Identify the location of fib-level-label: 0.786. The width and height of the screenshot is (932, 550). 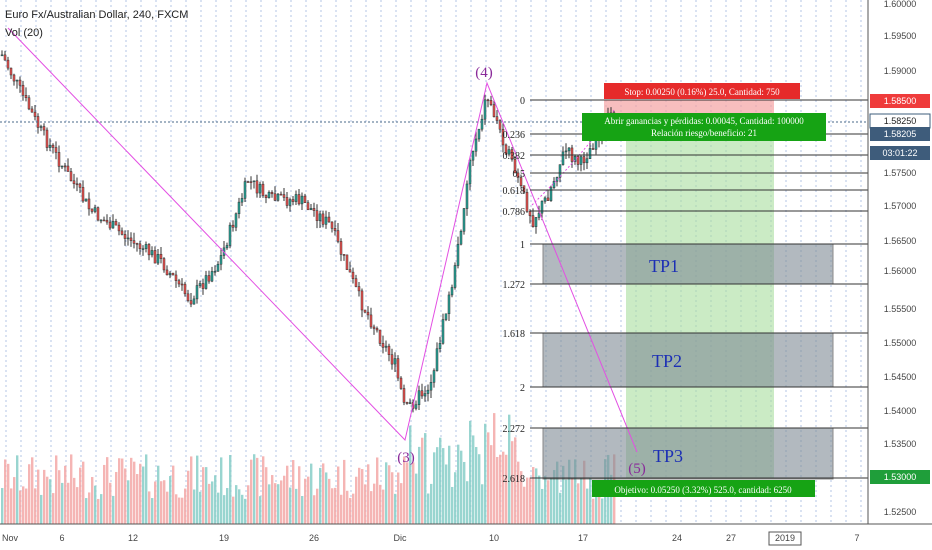
(514, 212).